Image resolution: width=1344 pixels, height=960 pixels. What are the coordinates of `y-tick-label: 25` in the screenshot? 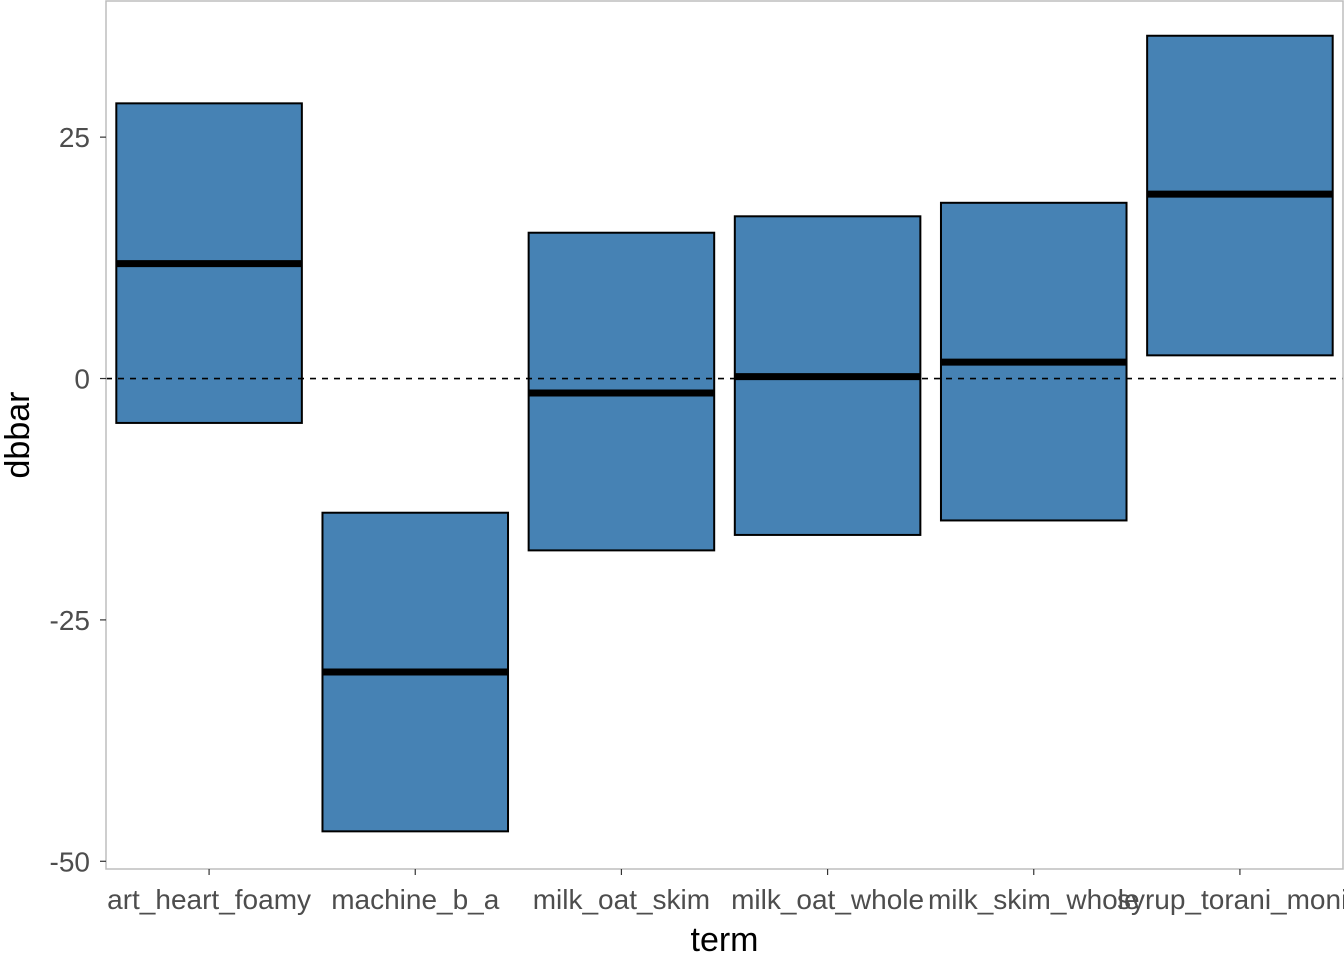 It's located at (74, 137).